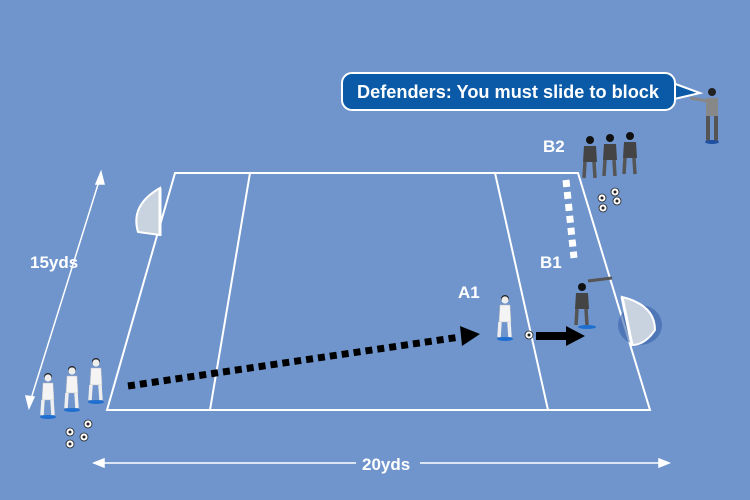  I want to click on coach, so click(704, 116).